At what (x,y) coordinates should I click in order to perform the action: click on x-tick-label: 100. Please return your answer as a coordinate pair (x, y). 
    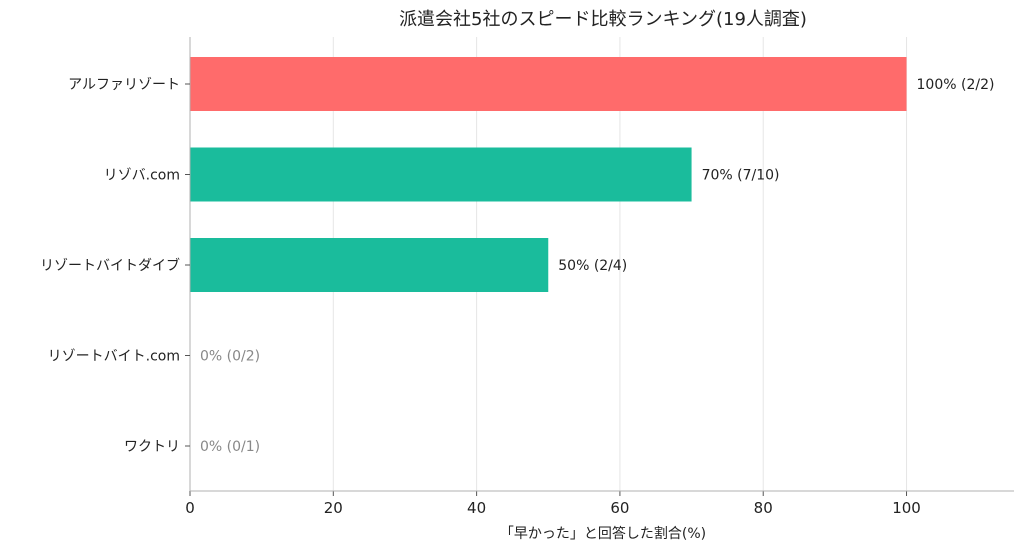
    Looking at the image, I should click on (906, 508).